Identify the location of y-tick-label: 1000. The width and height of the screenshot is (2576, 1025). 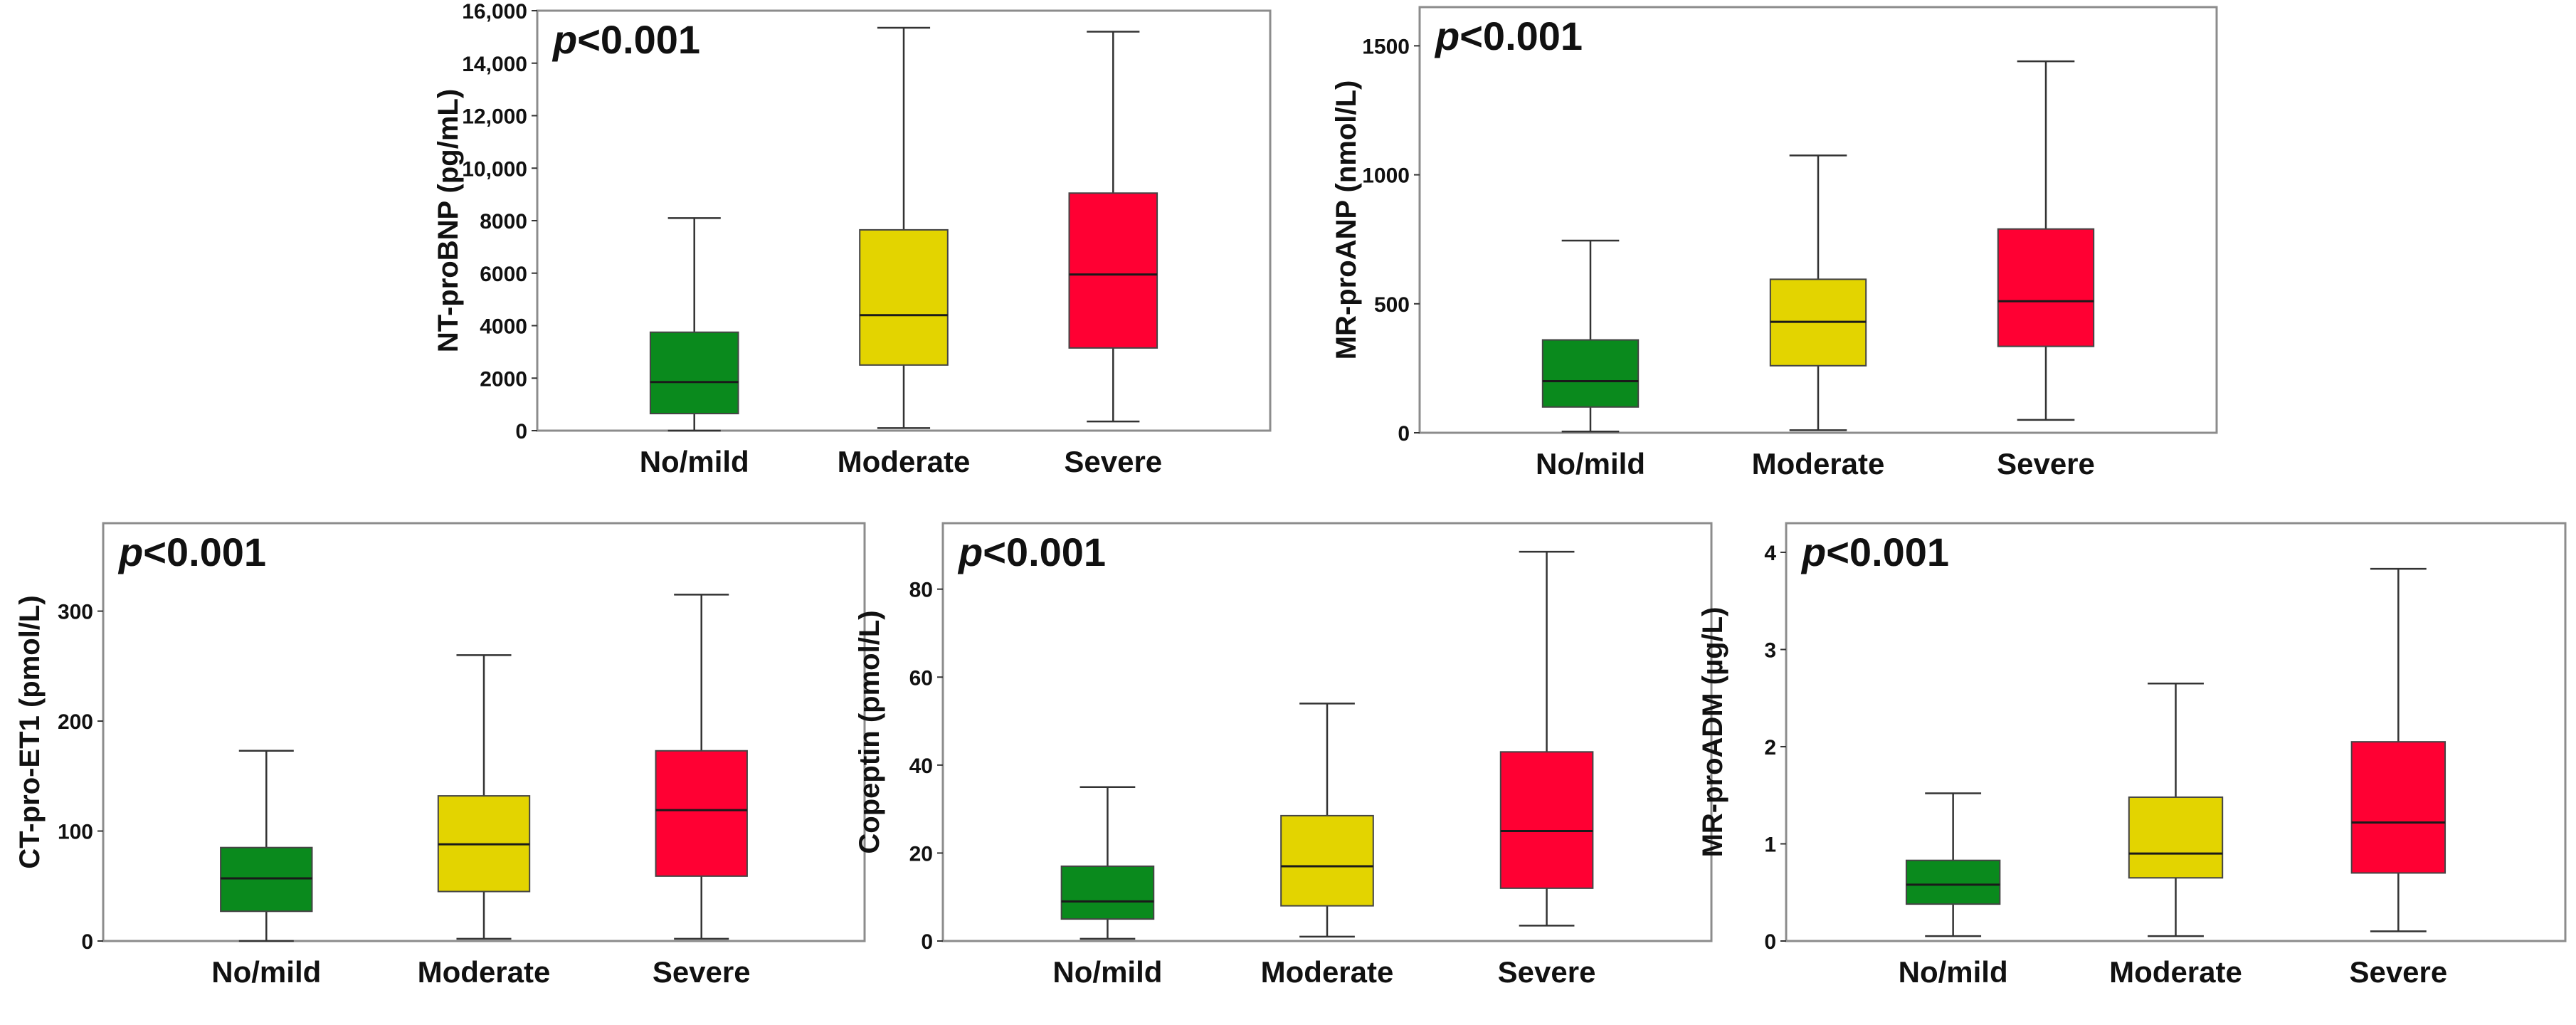
(1386, 176).